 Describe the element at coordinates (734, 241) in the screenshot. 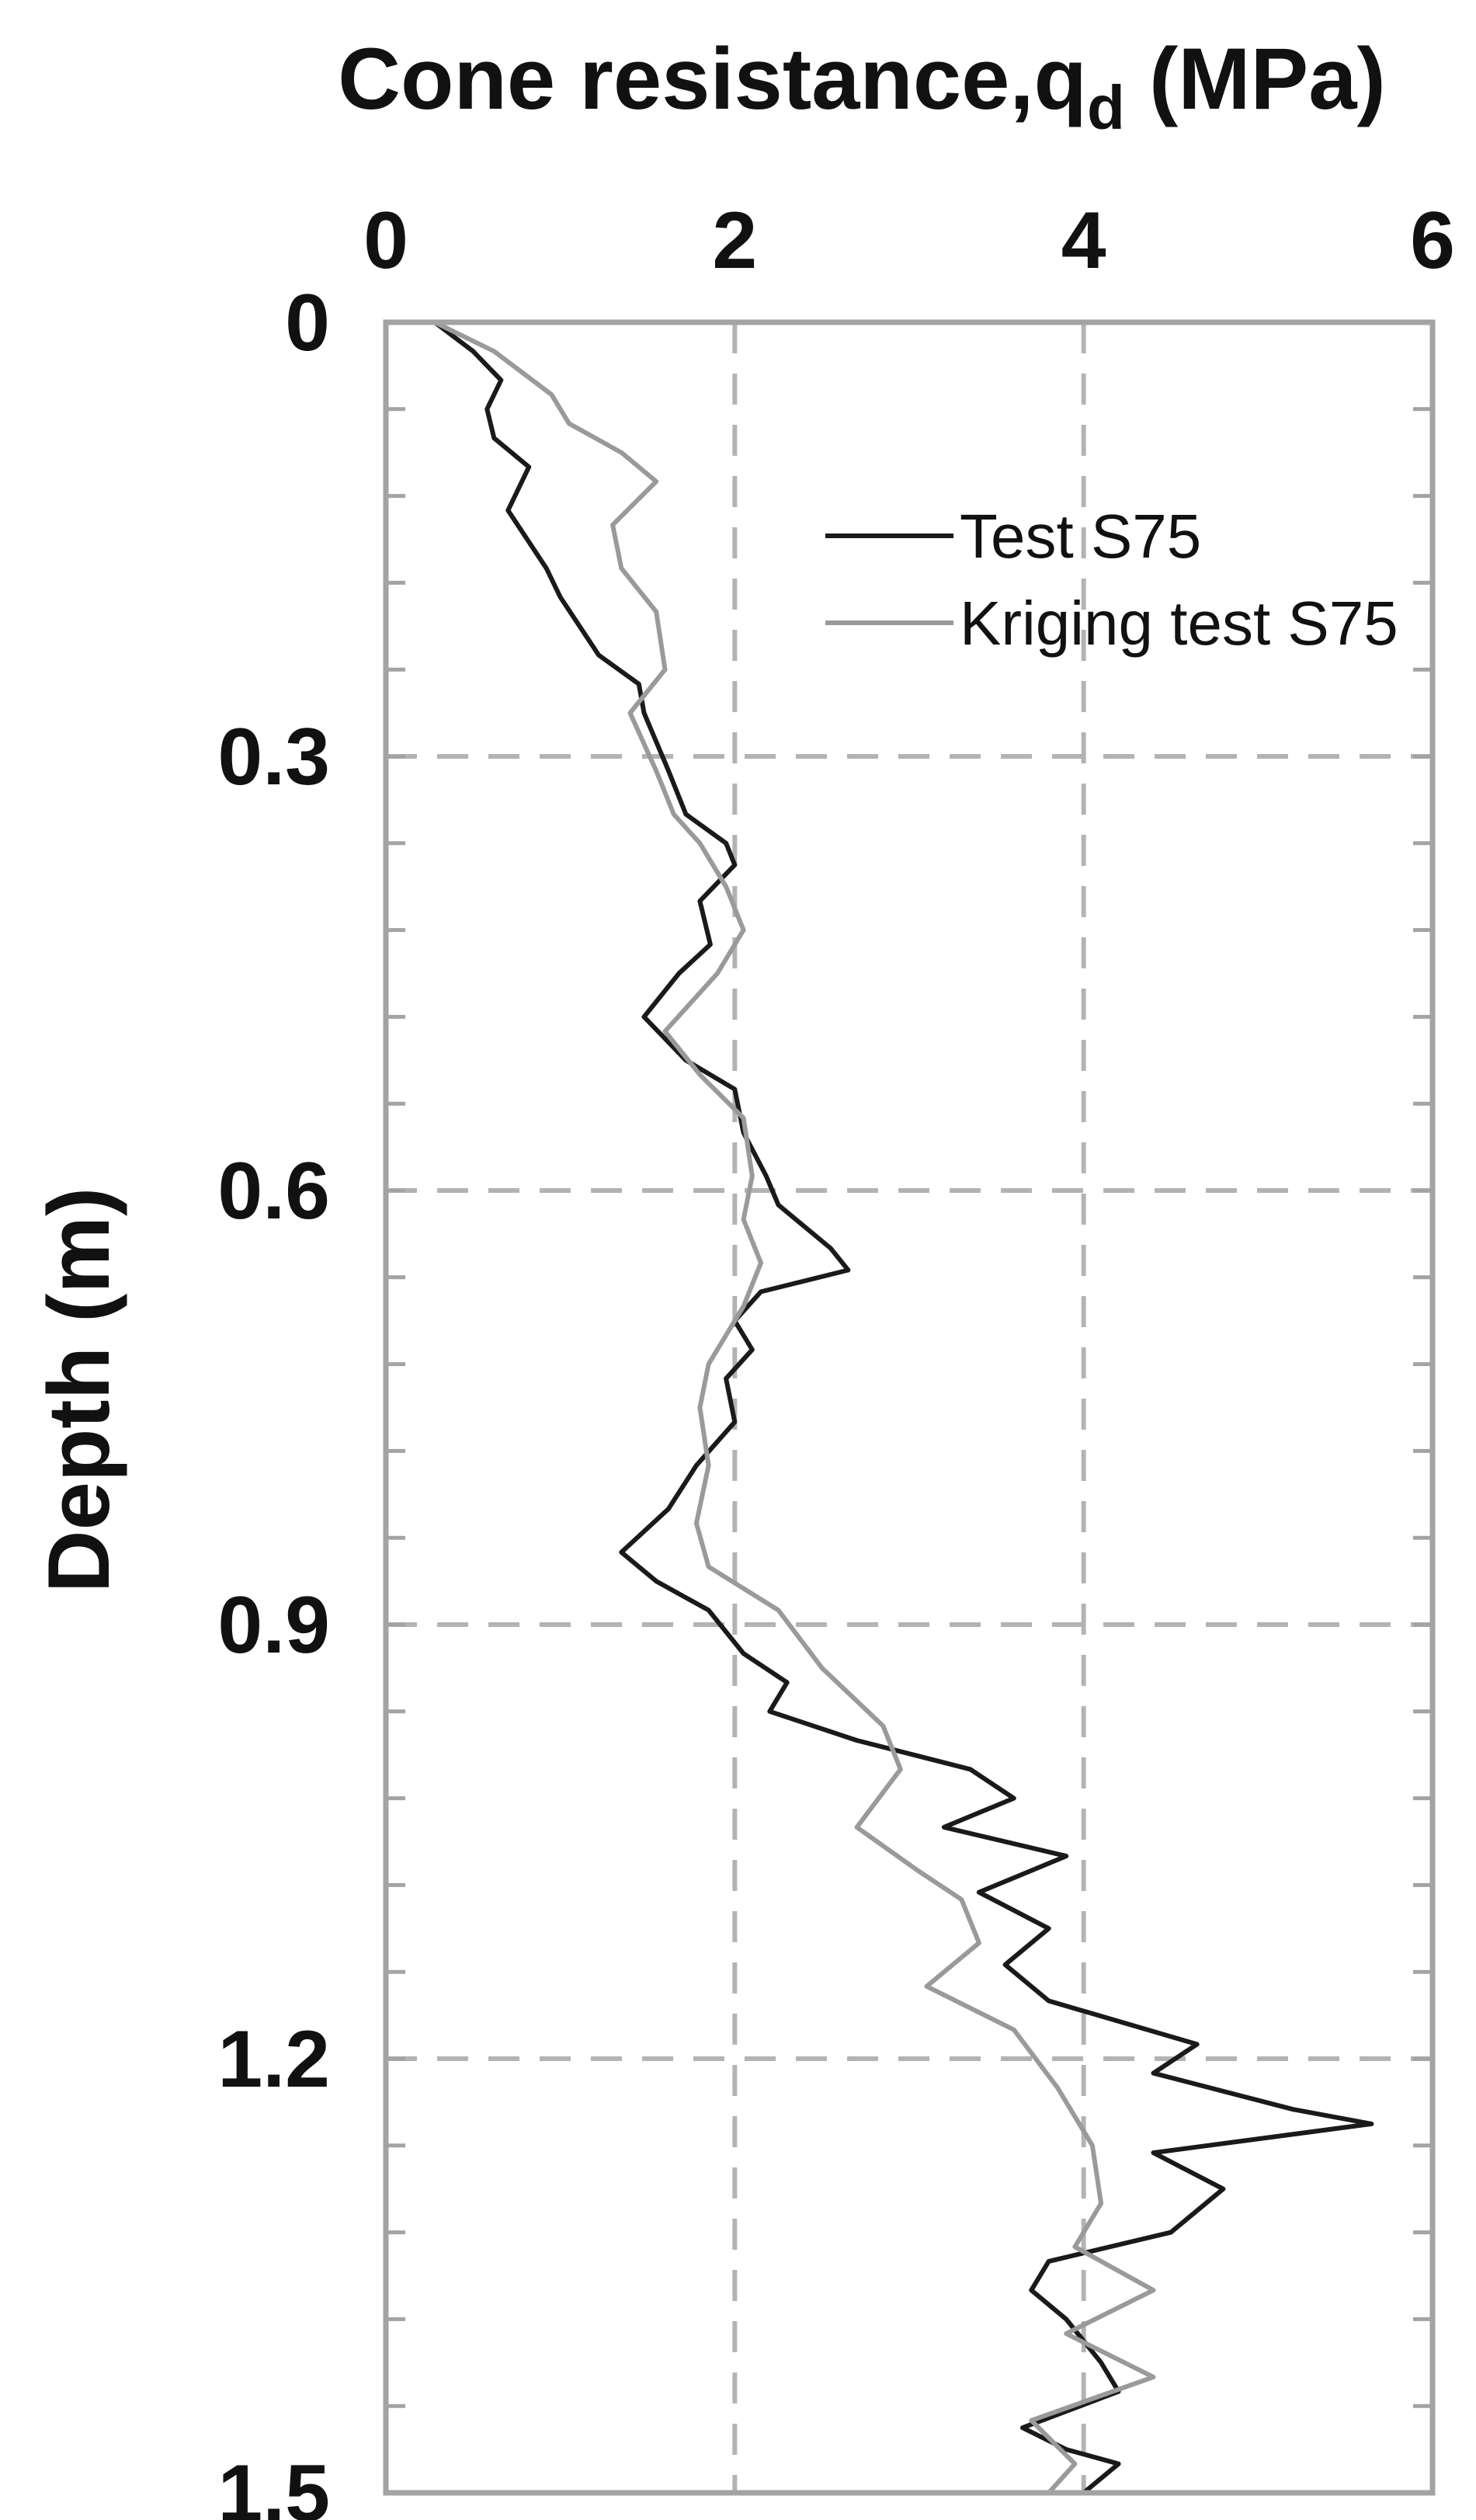

I see `x-tick-label: 2` at that location.